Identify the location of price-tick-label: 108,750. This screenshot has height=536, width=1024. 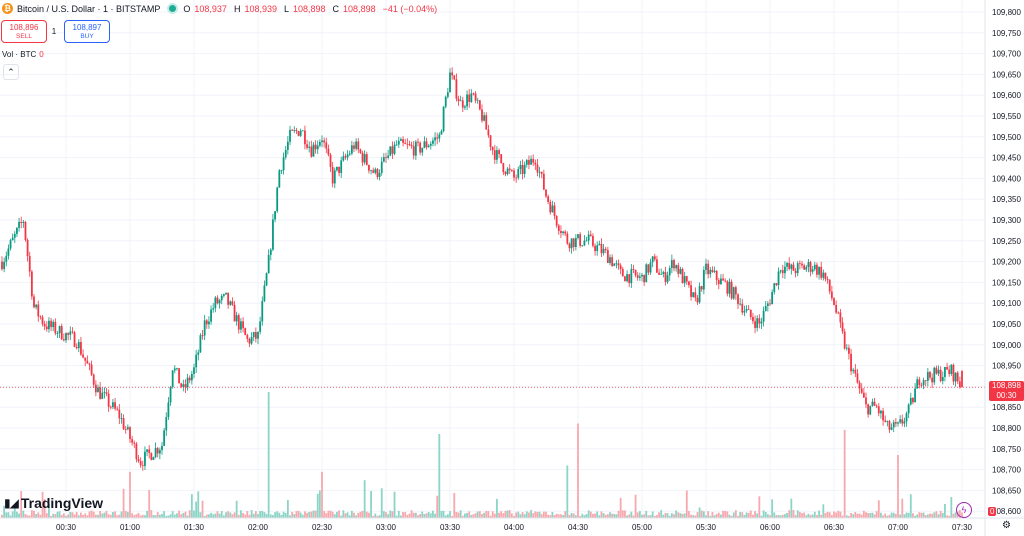
(1006, 449).